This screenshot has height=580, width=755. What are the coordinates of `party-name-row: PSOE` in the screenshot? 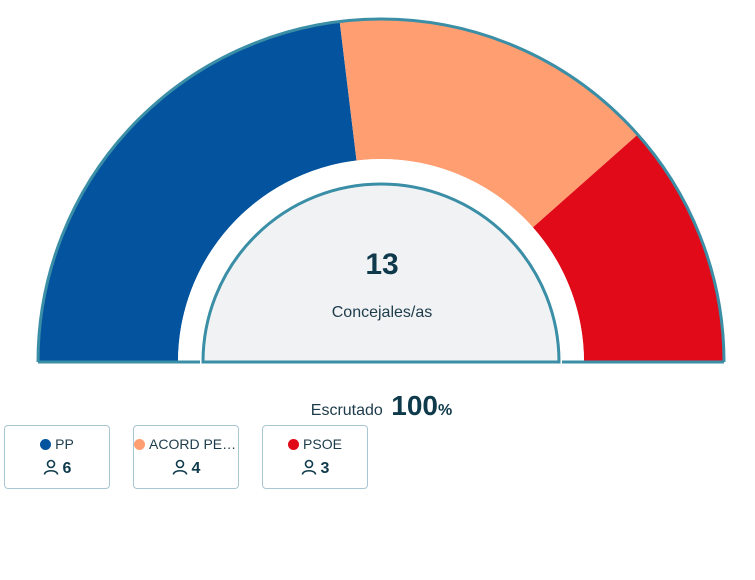 It's located at (315, 444).